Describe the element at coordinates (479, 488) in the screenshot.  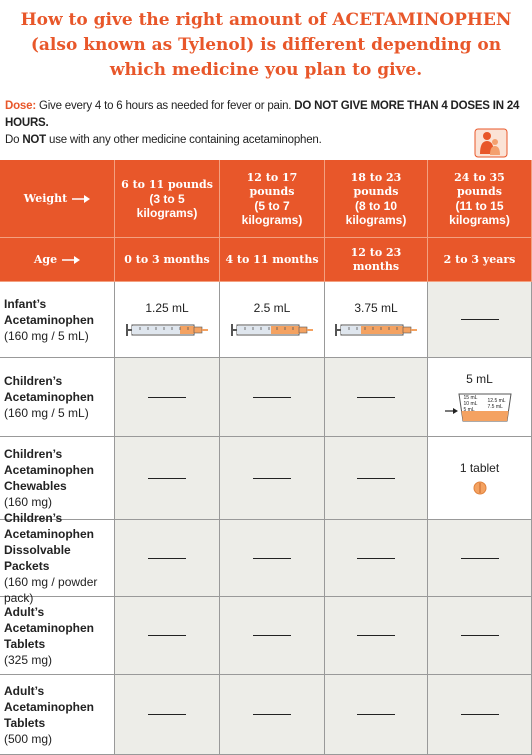
I see `tablet` at that location.